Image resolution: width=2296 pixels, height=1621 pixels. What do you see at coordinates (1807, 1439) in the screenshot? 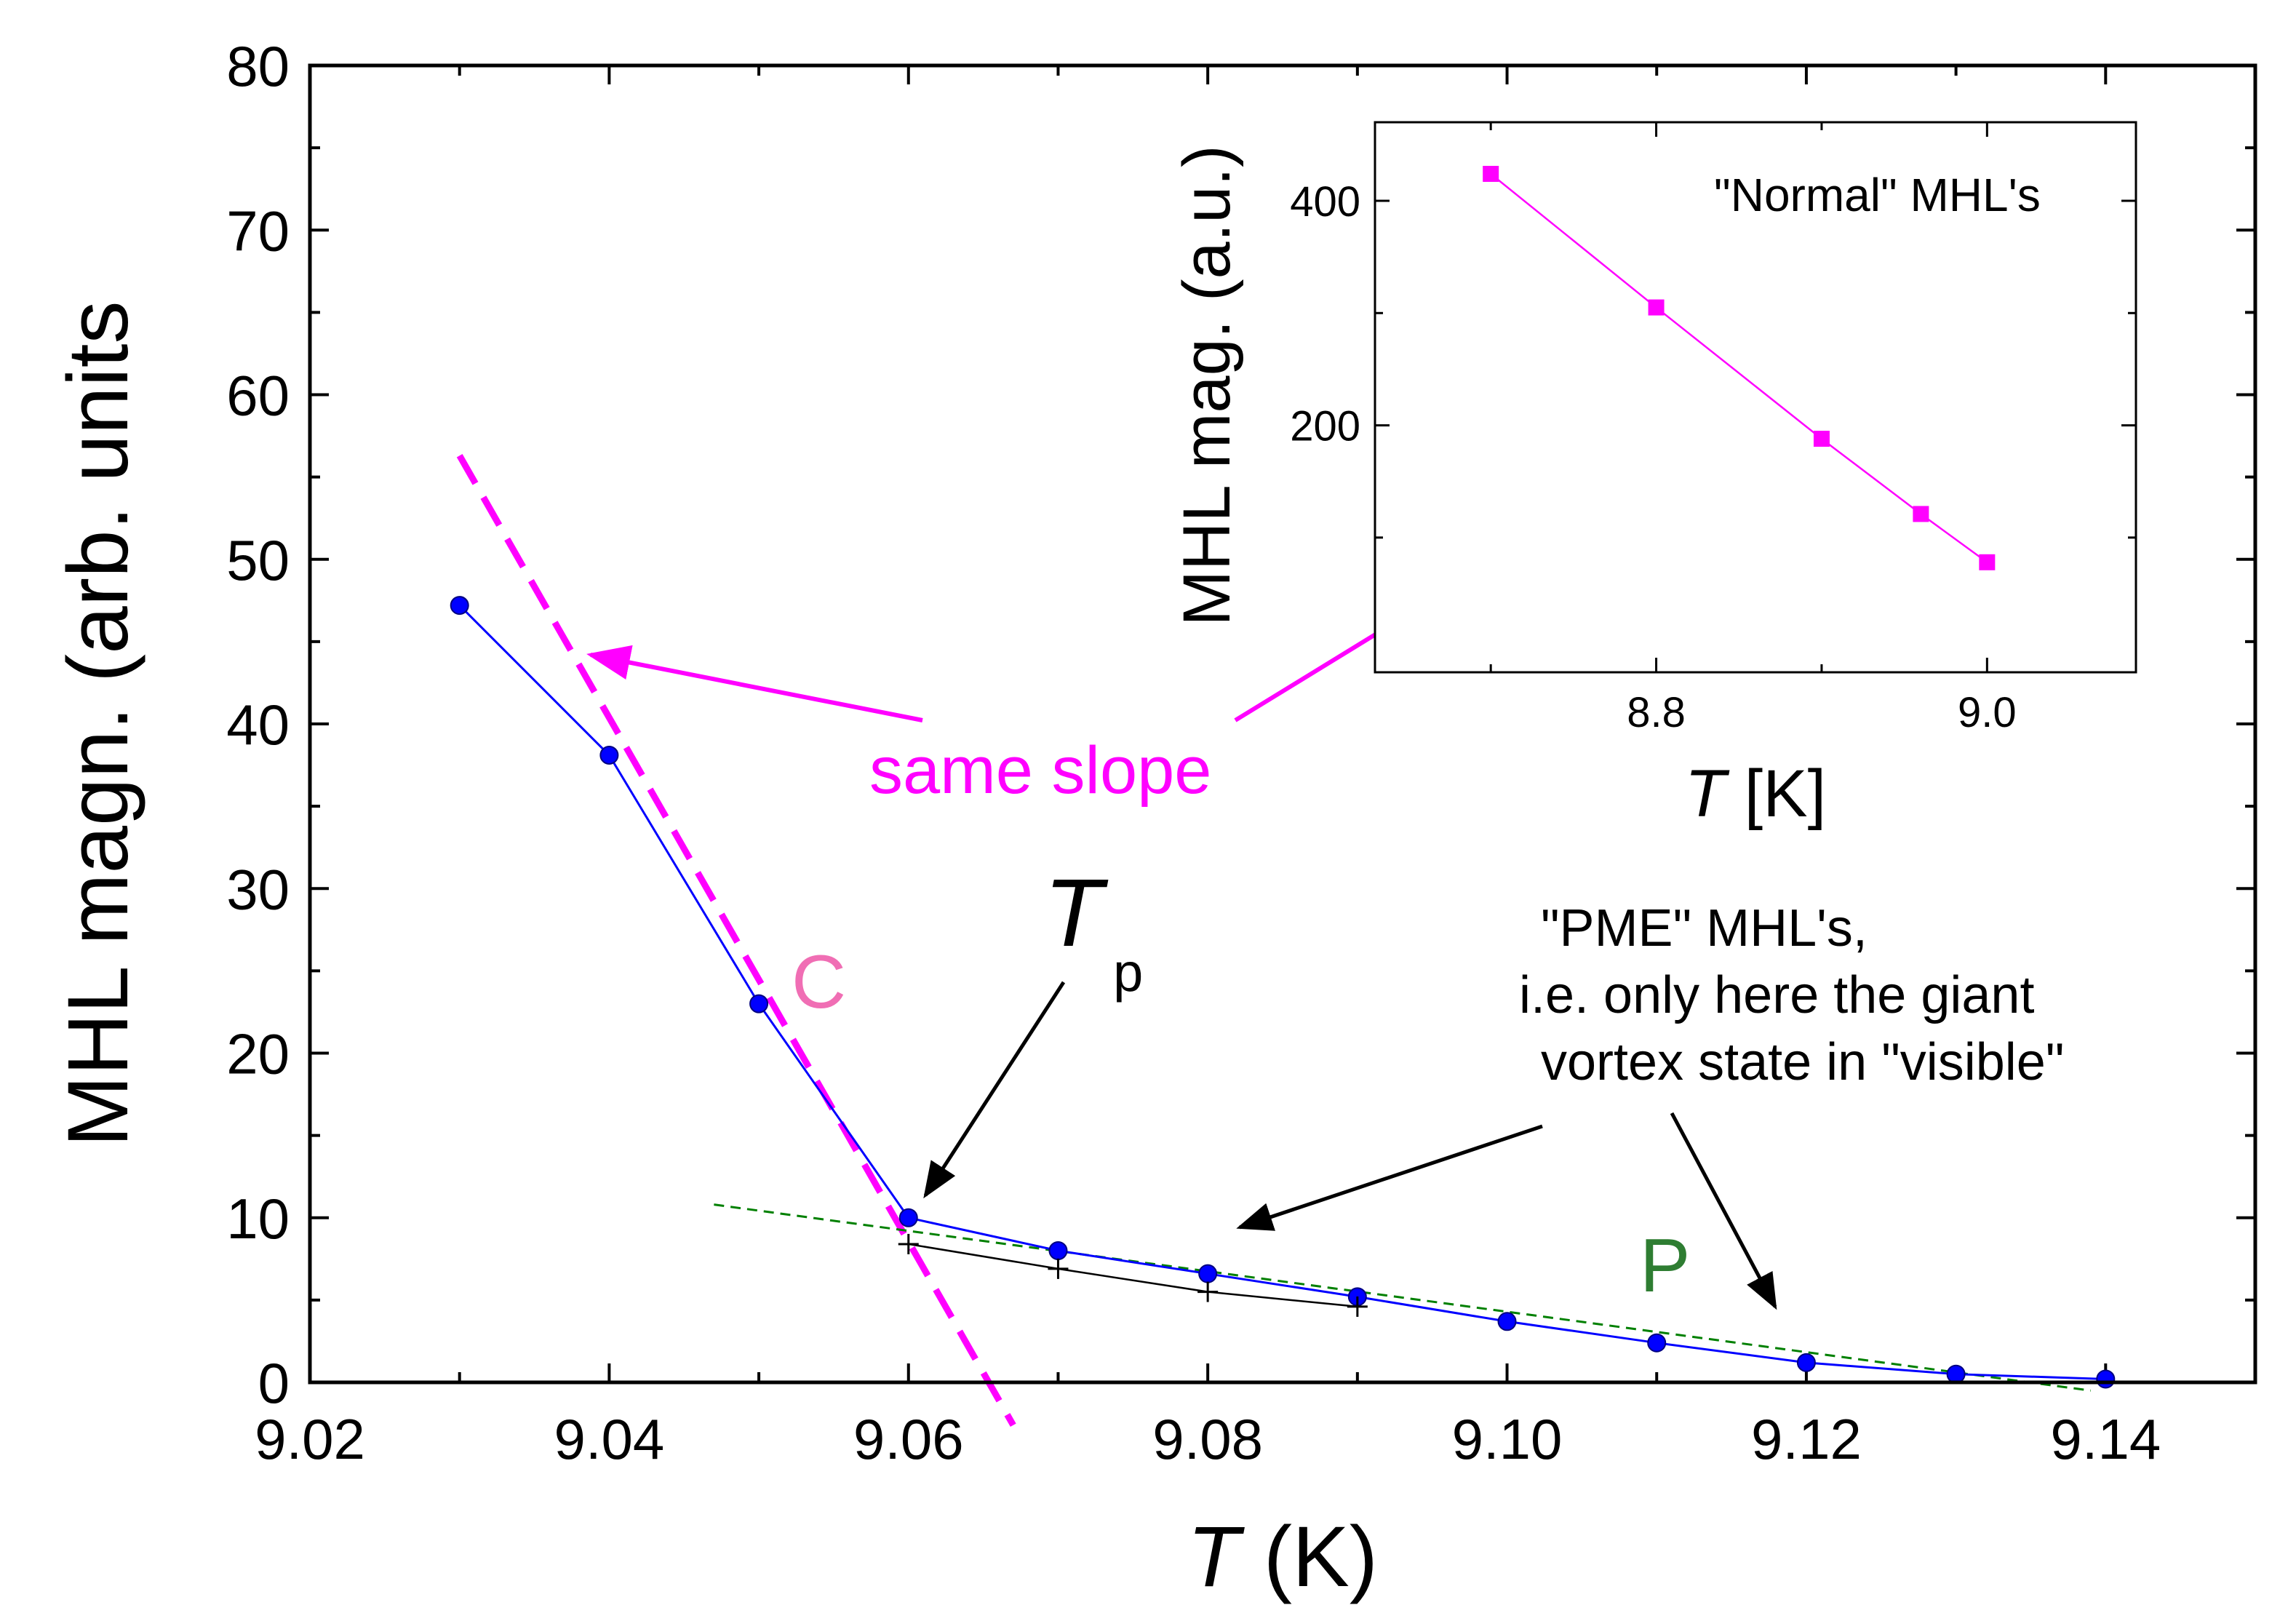
I see `main-x-tick-label: 9.12` at bounding box center [1807, 1439].